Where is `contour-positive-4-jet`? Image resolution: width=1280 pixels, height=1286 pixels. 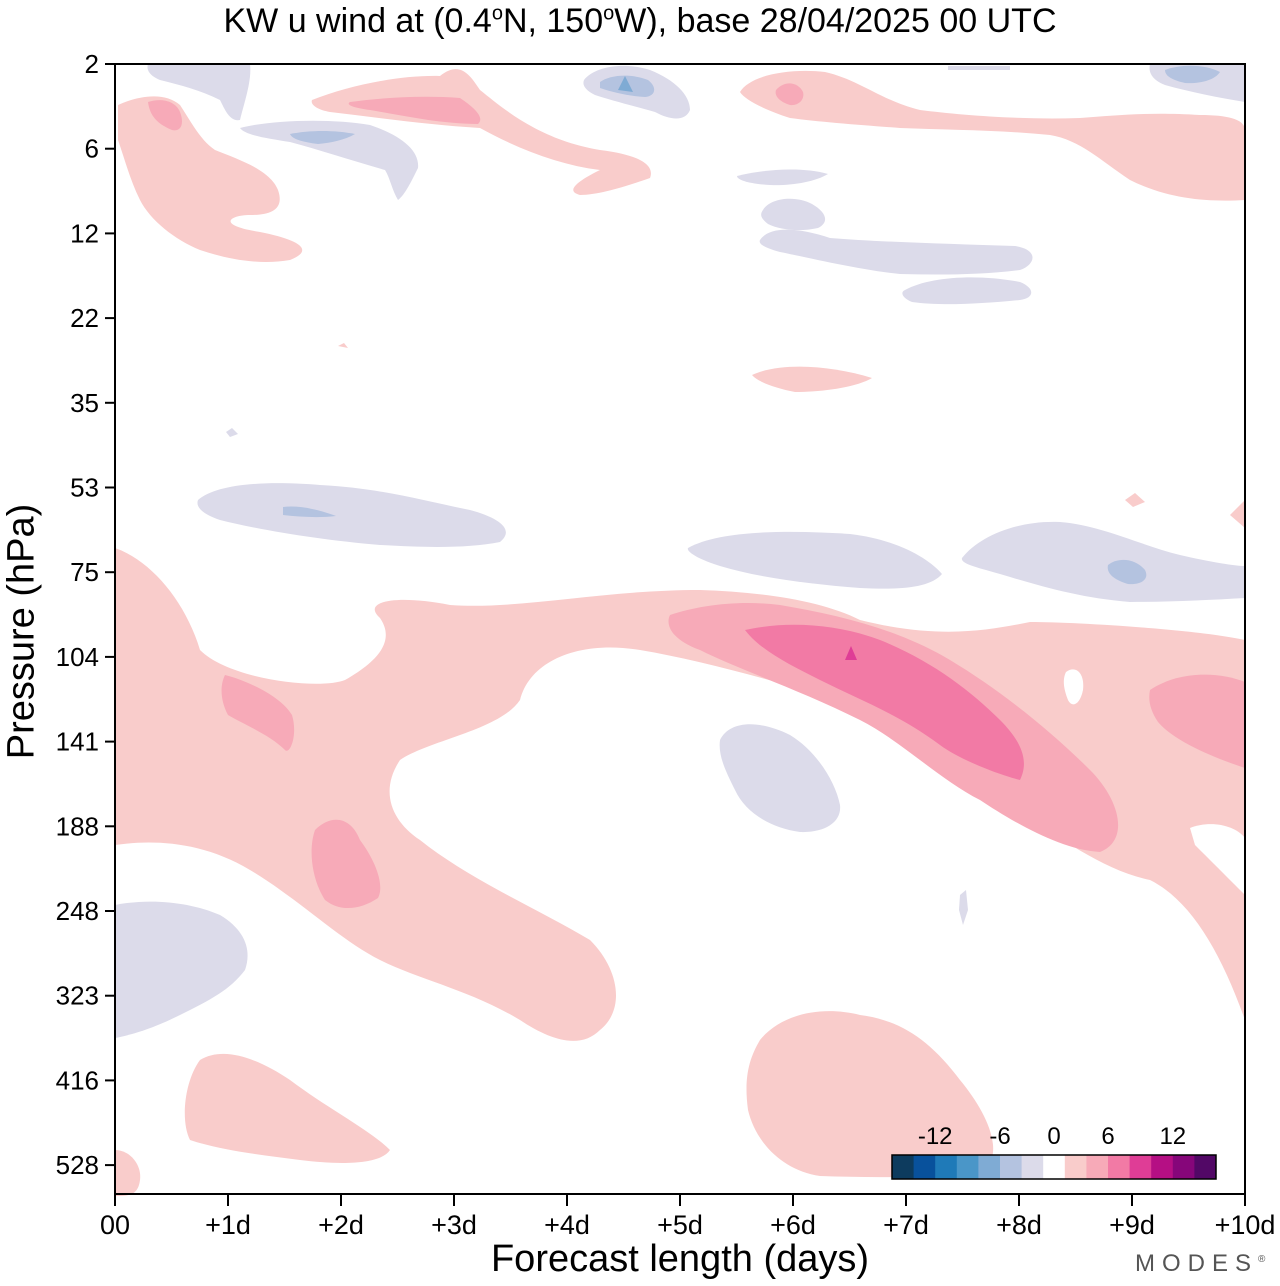
contour-positive-4-jet is located at coordinates (893, 727).